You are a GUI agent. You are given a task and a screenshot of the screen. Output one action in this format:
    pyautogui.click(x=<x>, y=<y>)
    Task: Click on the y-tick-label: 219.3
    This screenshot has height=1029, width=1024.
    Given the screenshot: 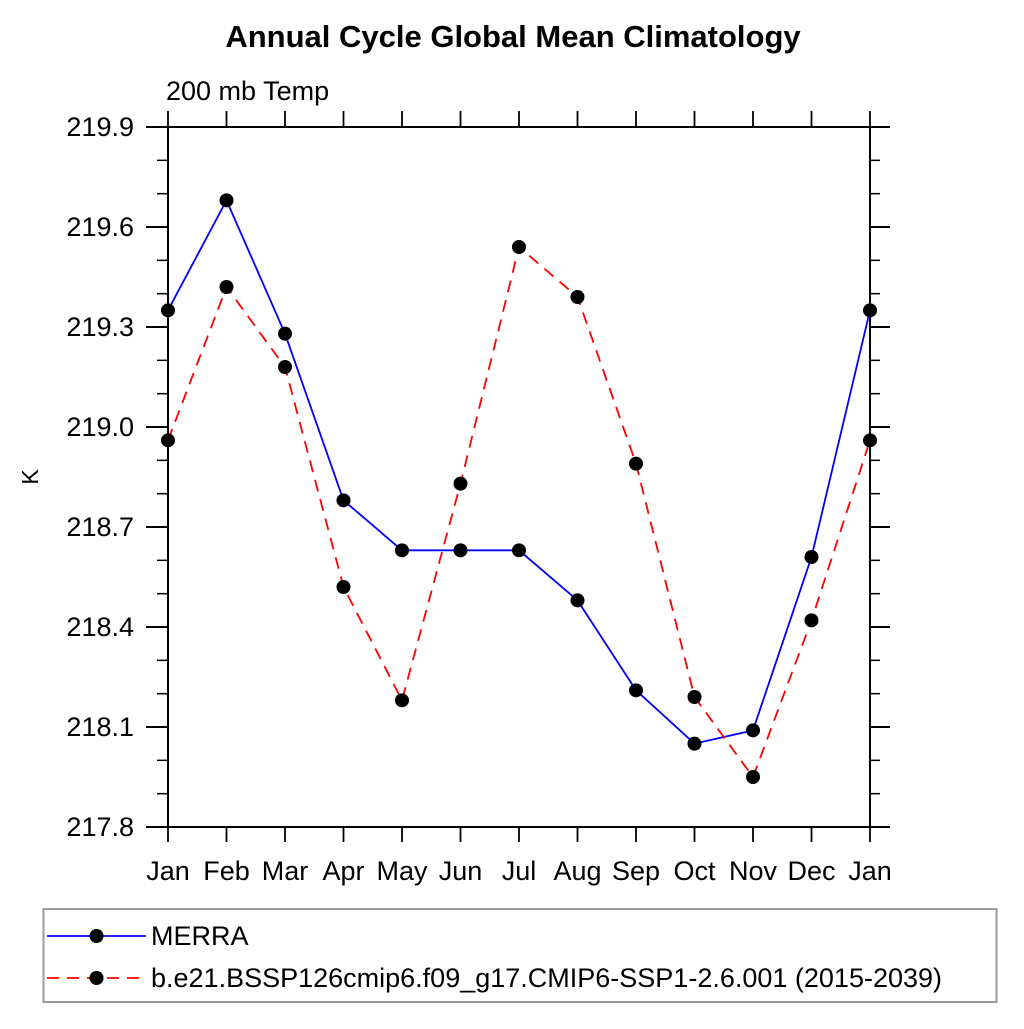 What is the action you would take?
    pyautogui.click(x=100, y=327)
    